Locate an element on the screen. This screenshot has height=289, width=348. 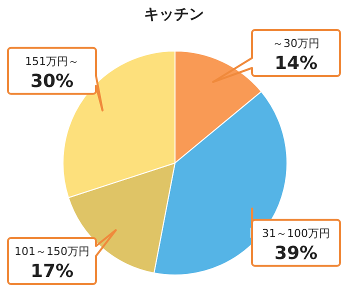
slice-label: 101～150万円 is located at coordinates (52, 251).